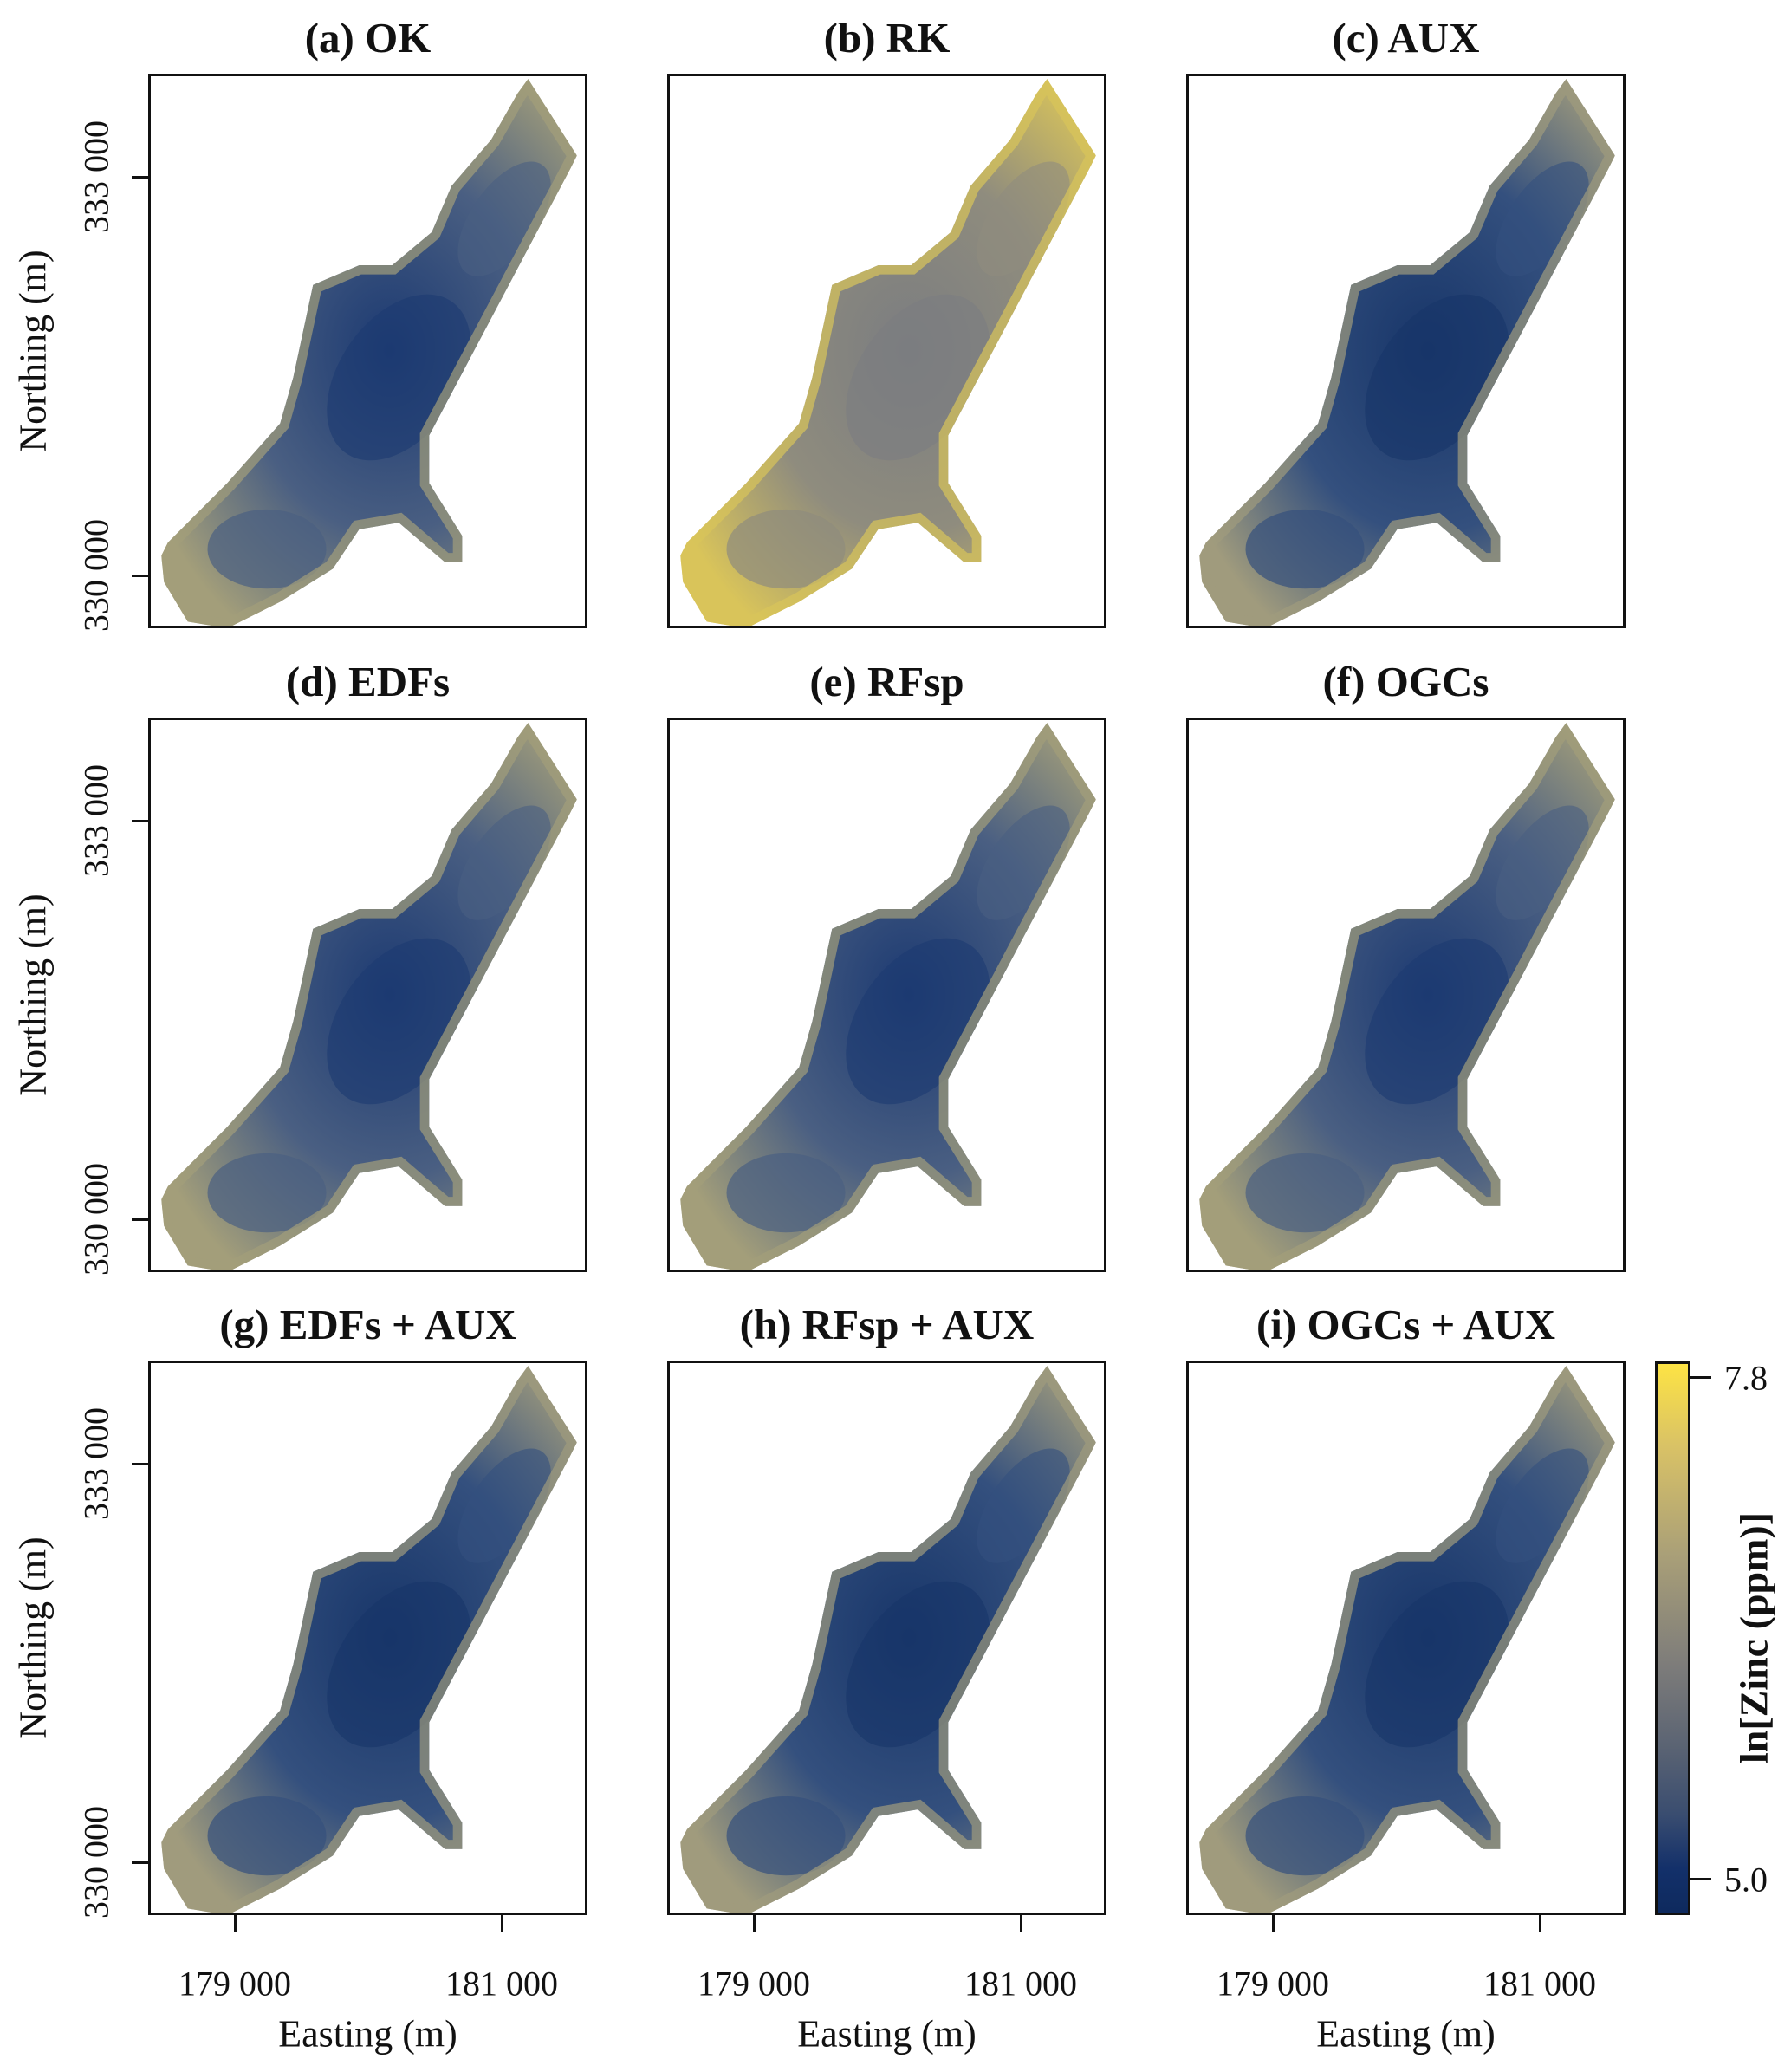  Describe the element at coordinates (1406, 1325) in the screenshot. I see `panel-title: (i) OGCs + AUX` at that location.